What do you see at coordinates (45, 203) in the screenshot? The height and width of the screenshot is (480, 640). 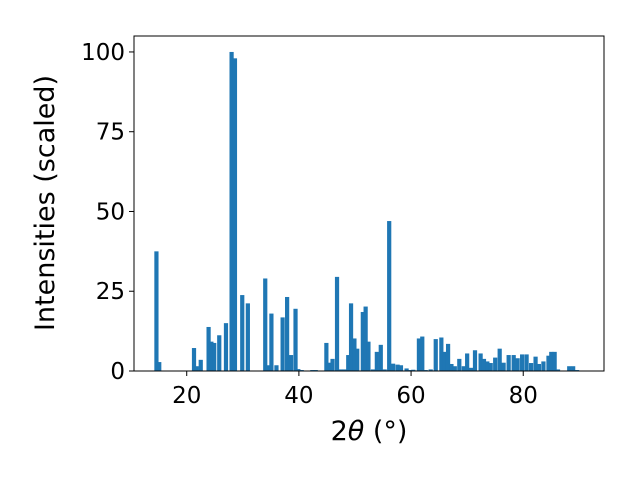 I see `y-axis-label: Intensities (scaled)` at bounding box center [45, 203].